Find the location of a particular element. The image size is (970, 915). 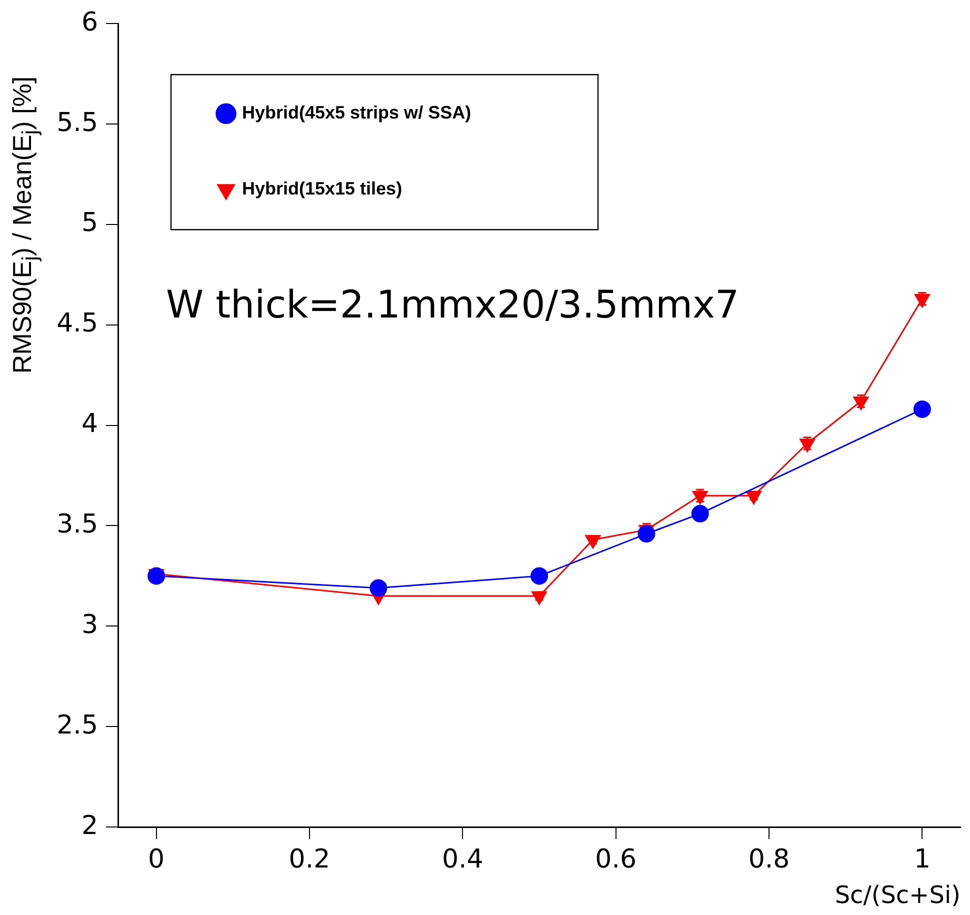

legend-label: Hybrid(45x5 strips w/ SSA) is located at coordinates (357, 112).